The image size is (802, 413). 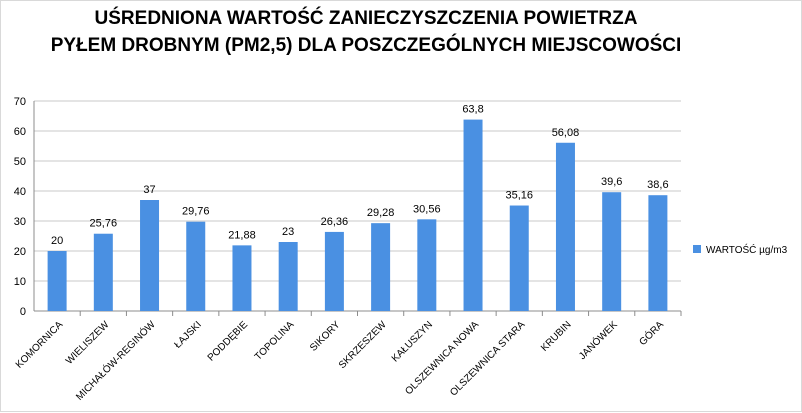 What do you see at coordinates (487, 358) in the screenshot?
I see `x-tick-label: OLSZEWNICA STARA` at bounding box center [487, 358].